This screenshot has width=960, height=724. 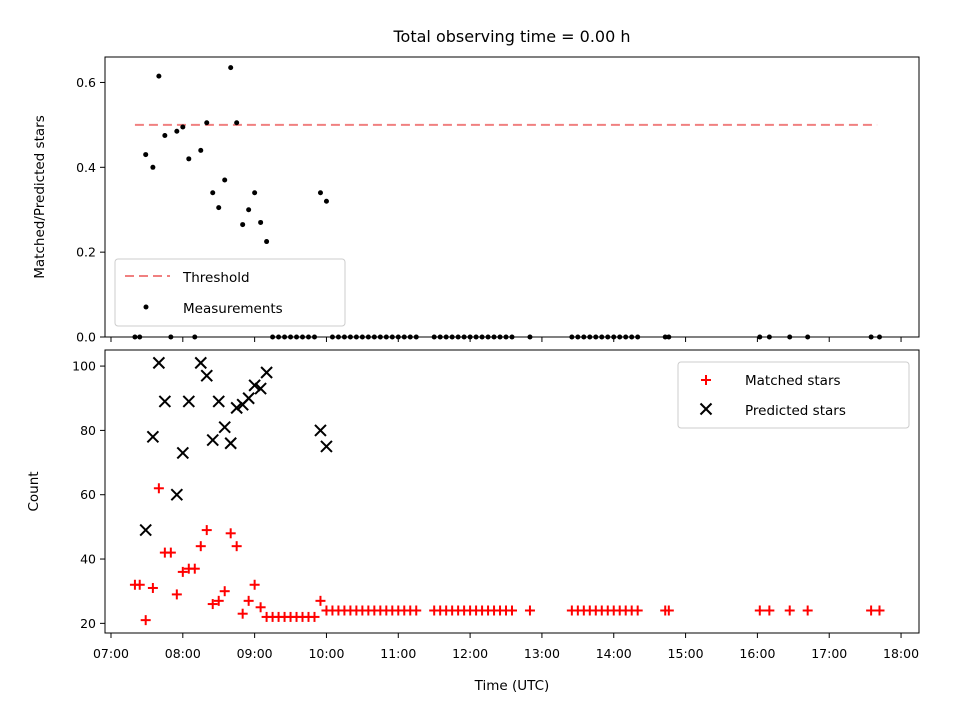 What do you see at coordinates (84, 366) in the screenshot?
I see `bottom-y-tick-label: 100` at bounding box center [84, 366].